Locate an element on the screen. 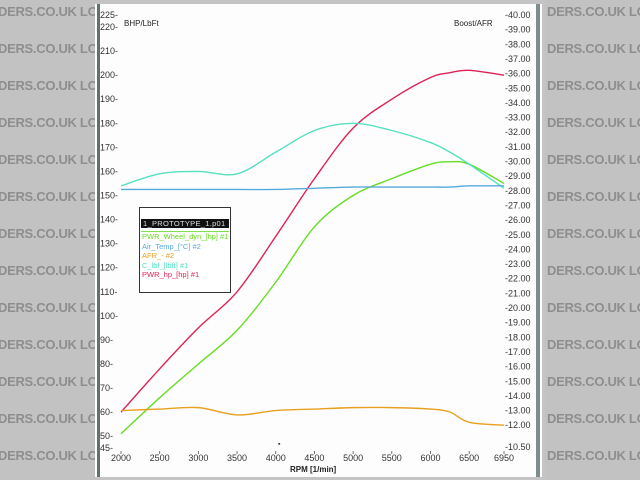 The width and height of the screenshot is (640, 480). right-tick-label: -36.00 is located at coordinates (518, 74).